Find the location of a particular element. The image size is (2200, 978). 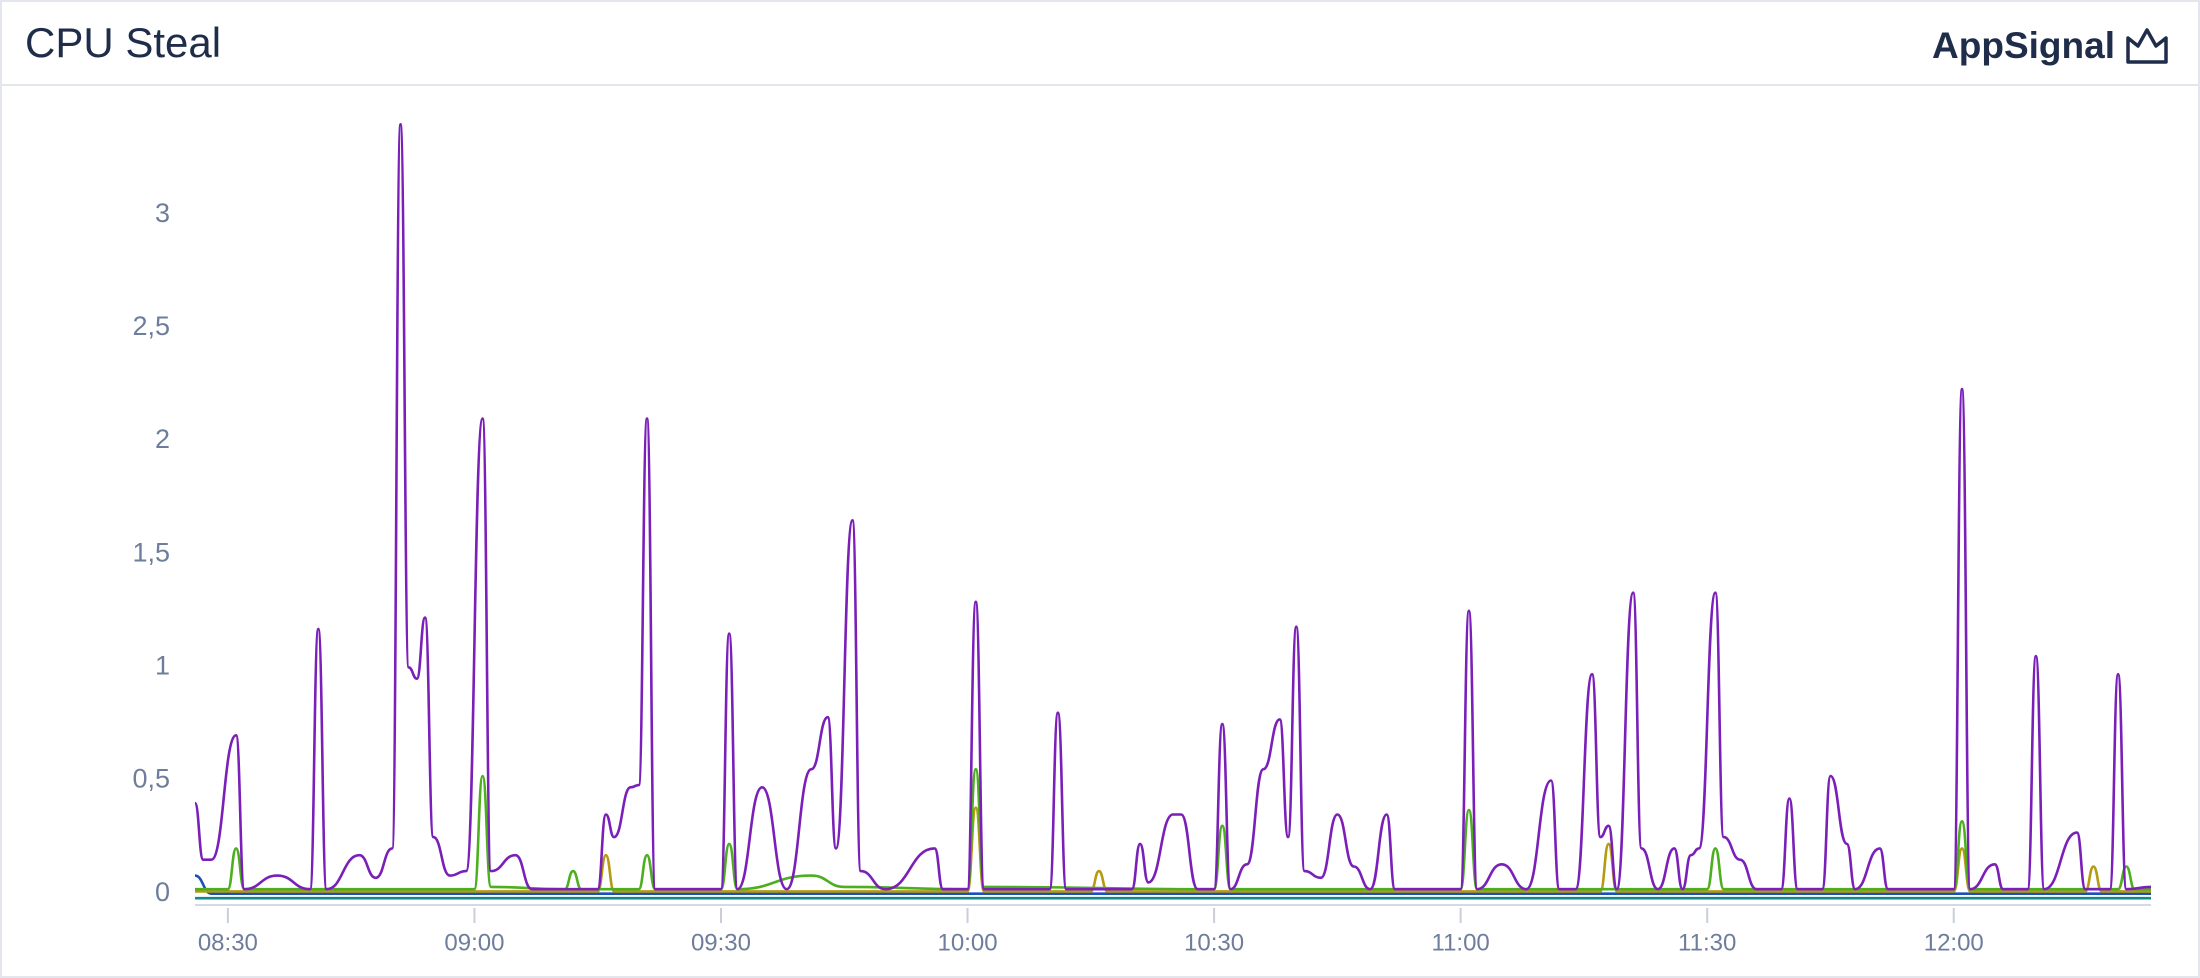

y-tick-label: 0 is located at coordinates (162, 892).